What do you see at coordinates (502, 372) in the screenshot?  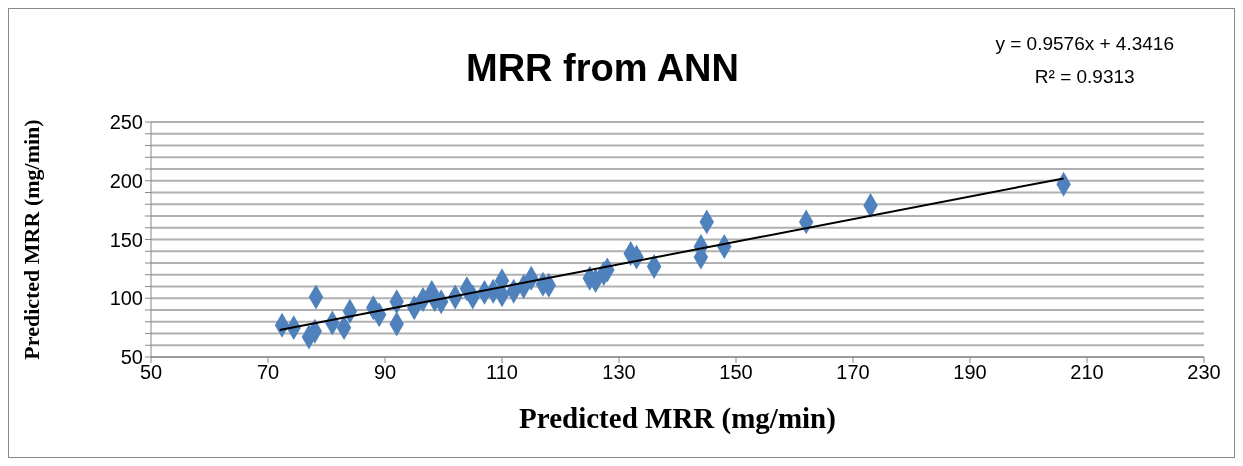 I see `x-tick-label: 110` at bounding box center [502, 372].